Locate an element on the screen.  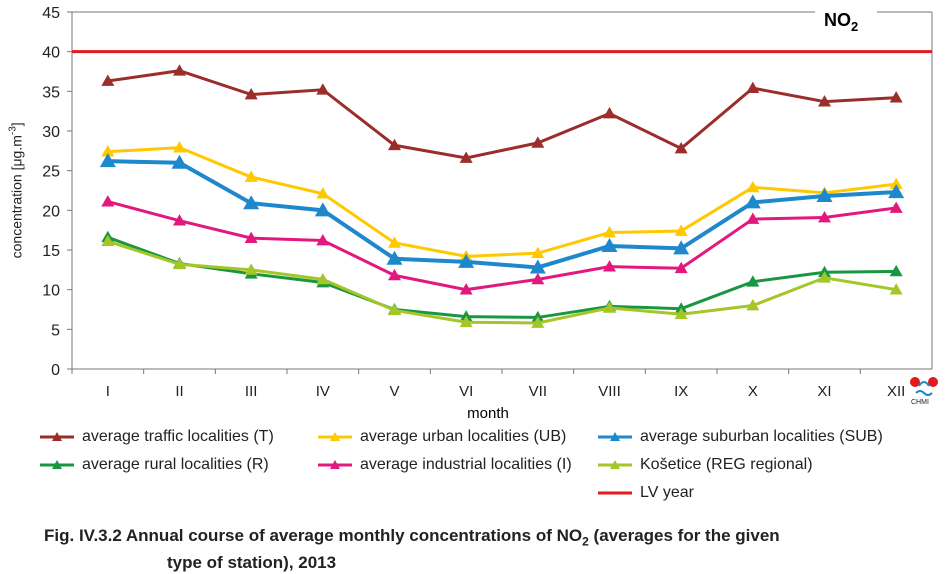
chart-title-box: NO2 is located at coordinates (846, 18).